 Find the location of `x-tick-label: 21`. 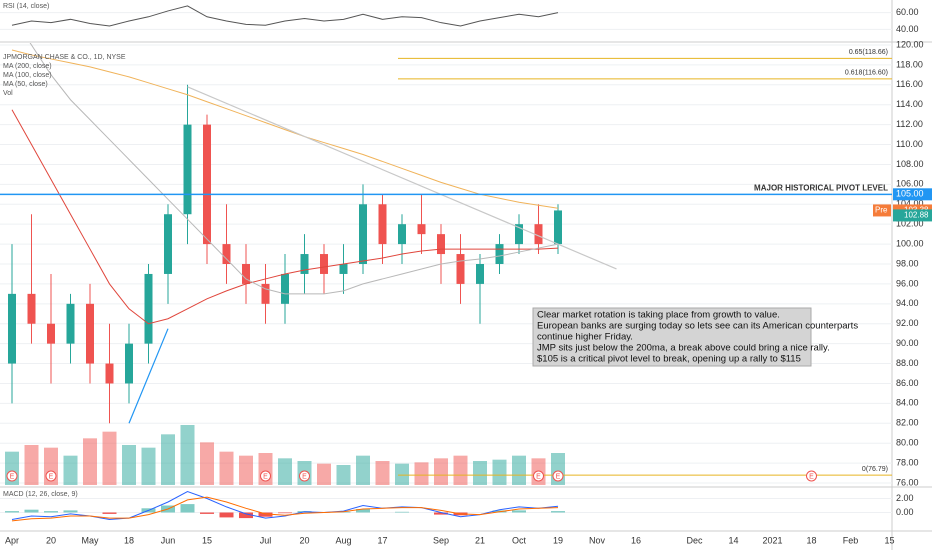

x-tick-label: 21 is located at coordinates (480, 540).